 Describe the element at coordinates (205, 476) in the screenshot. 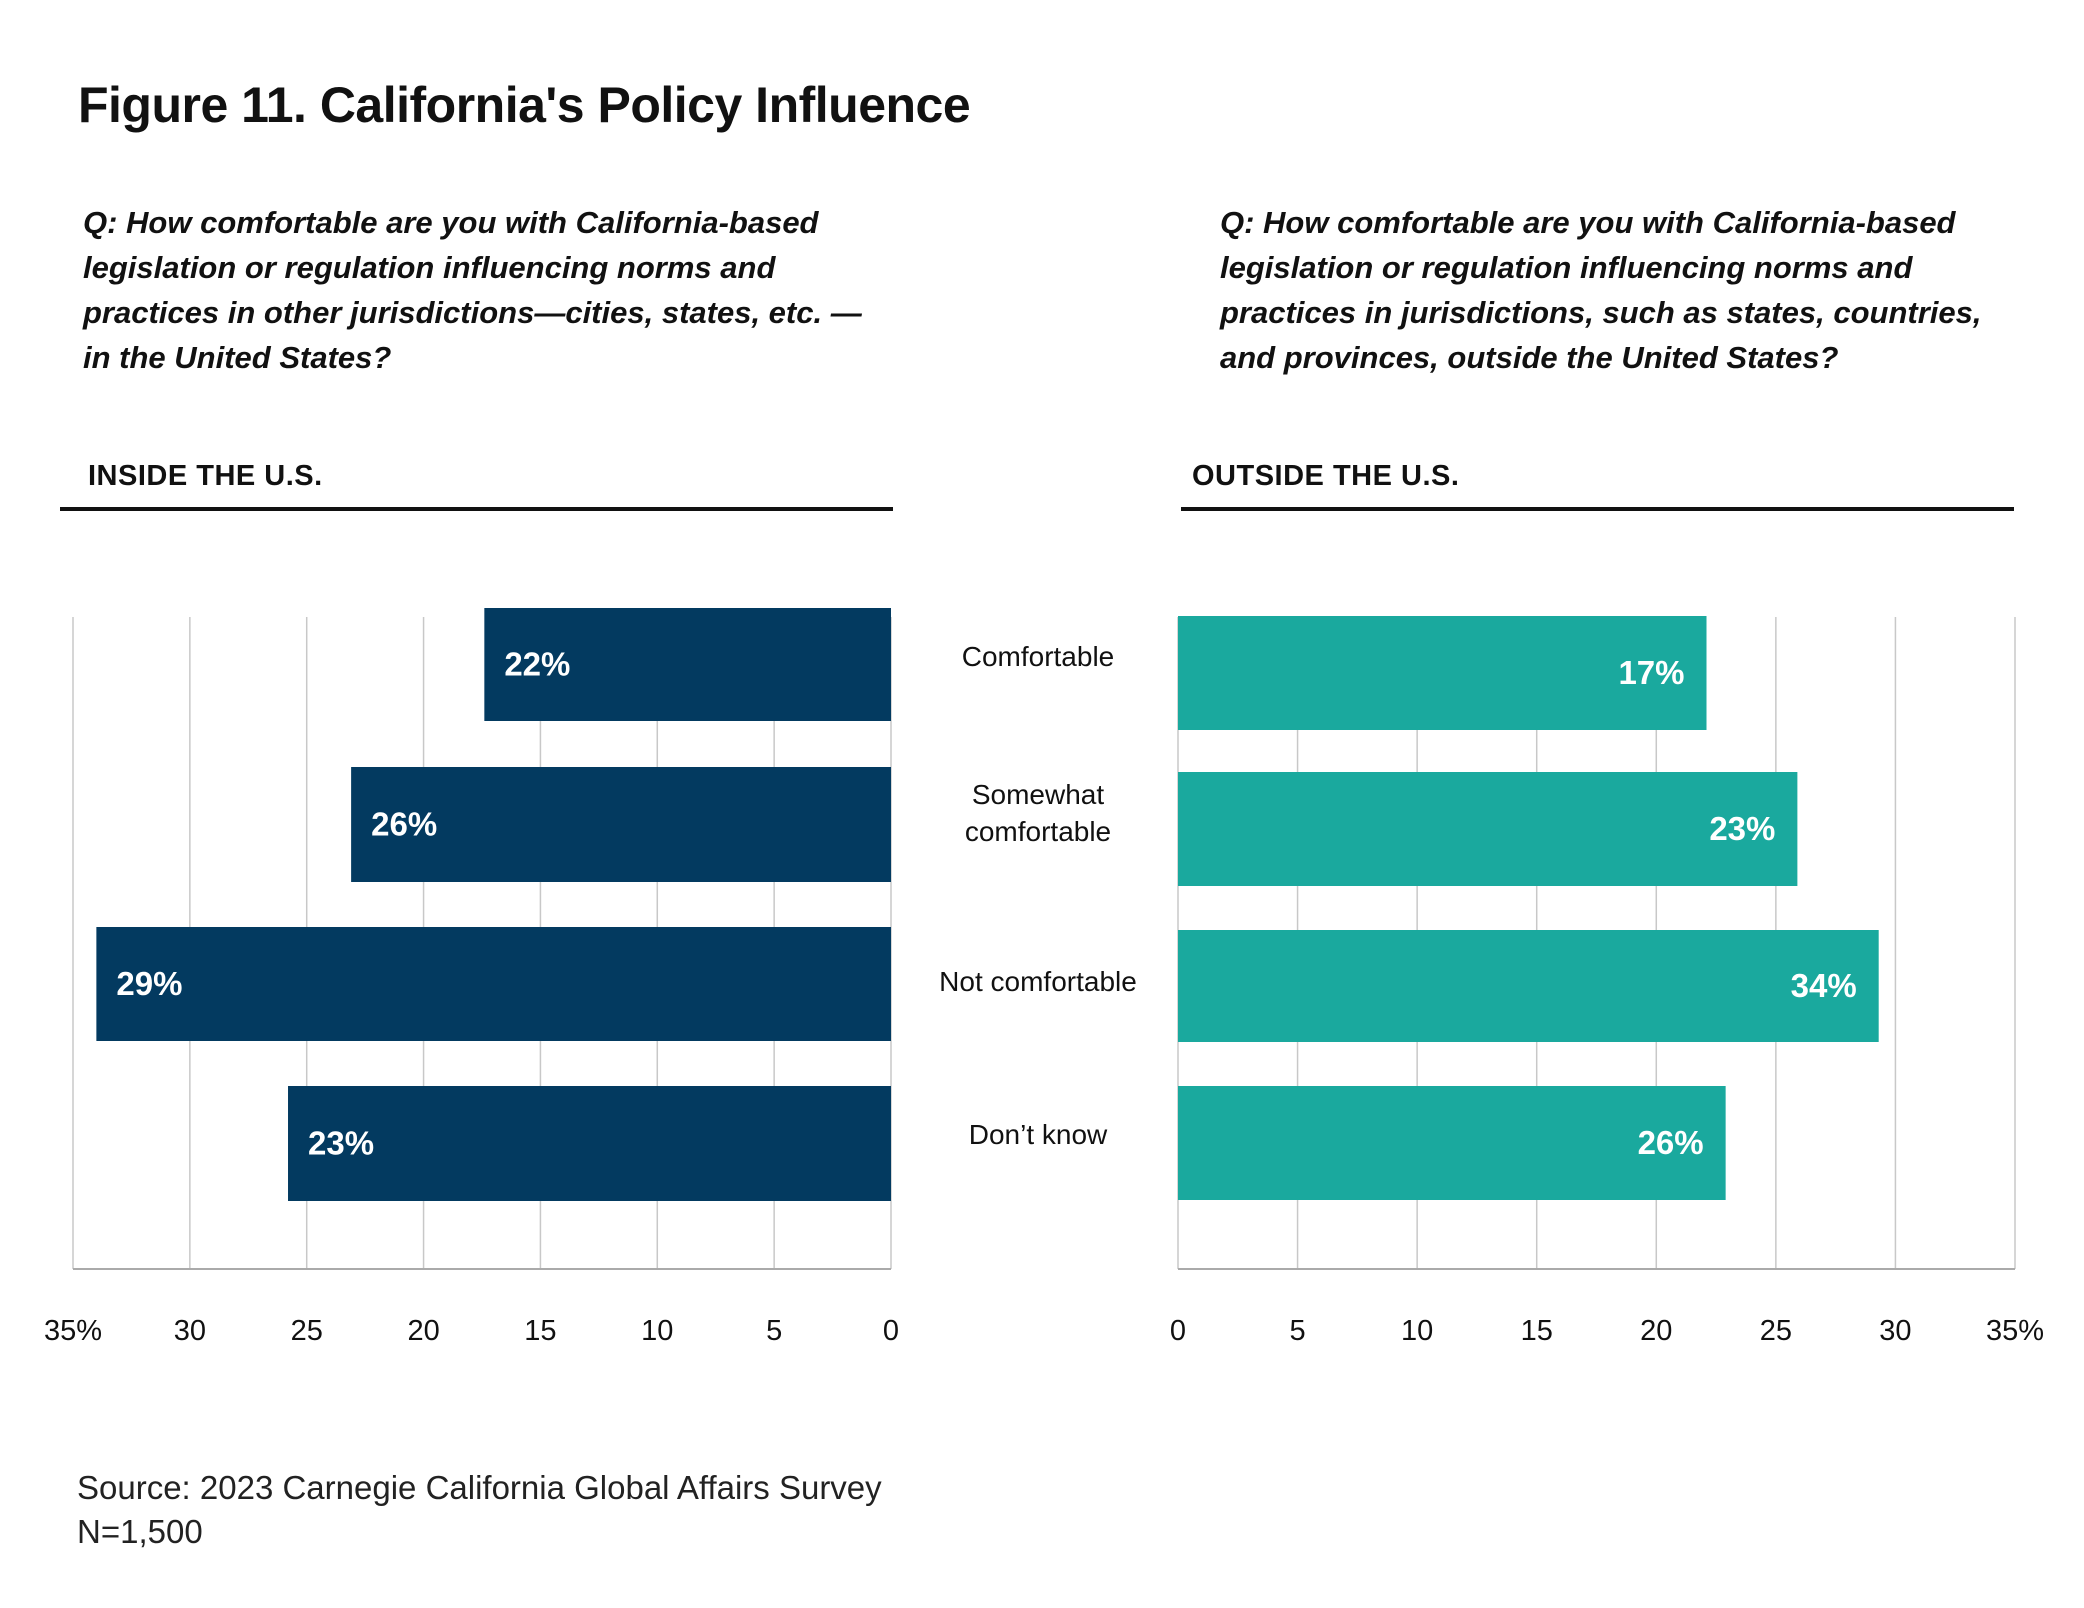

I see `section-title-inside: INSIDE THE U.S.` at that location.